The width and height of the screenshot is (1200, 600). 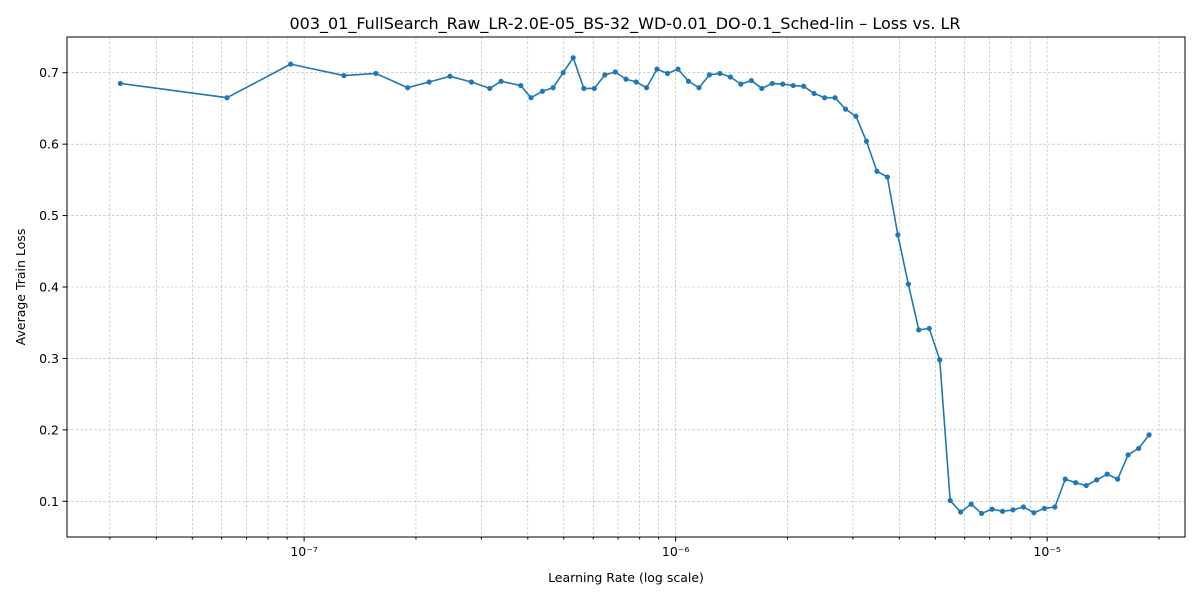 What do you see at coordinates (49, 501) in the screenshot?
I see `y-tick-label: 0.1` at bounding box center [49, 501].